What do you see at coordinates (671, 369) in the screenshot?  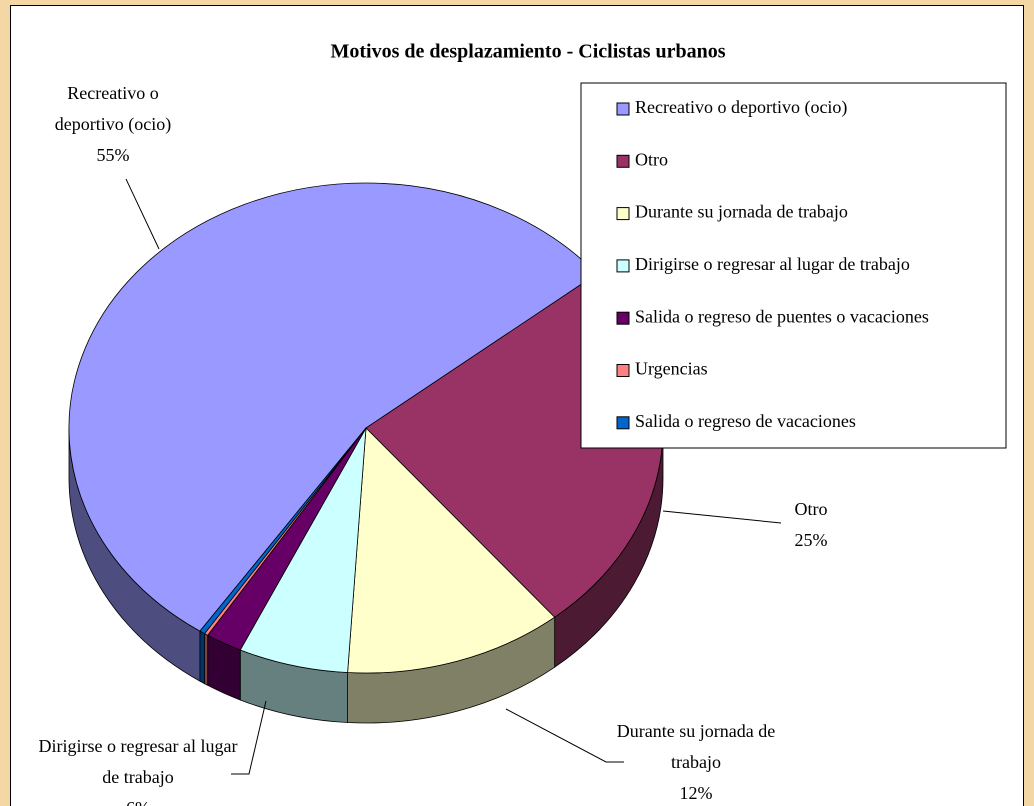 I see `legend-label: Urgencias` at bounding box center [671, 369].